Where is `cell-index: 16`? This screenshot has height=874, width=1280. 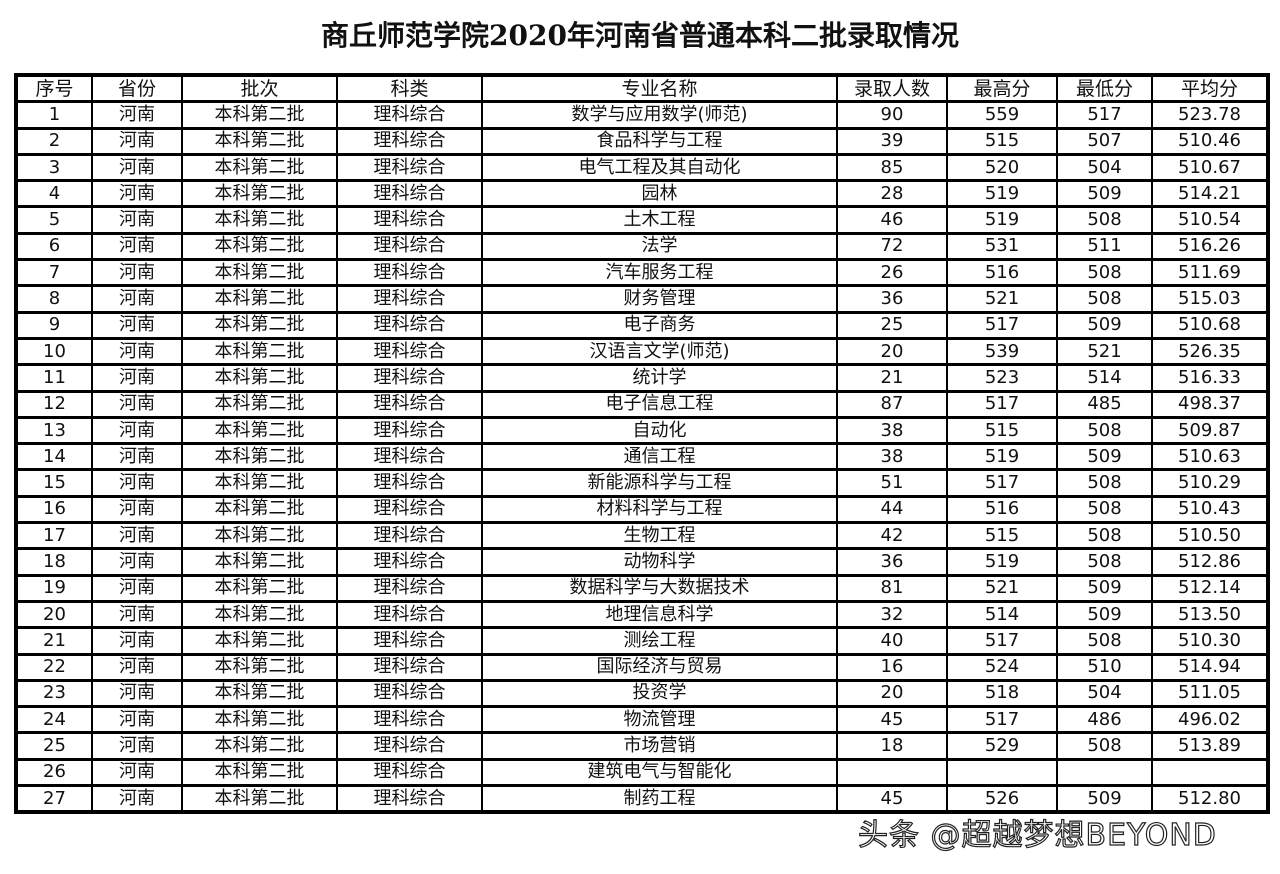
cell-index: 16 is located at coordinates (54, 510).